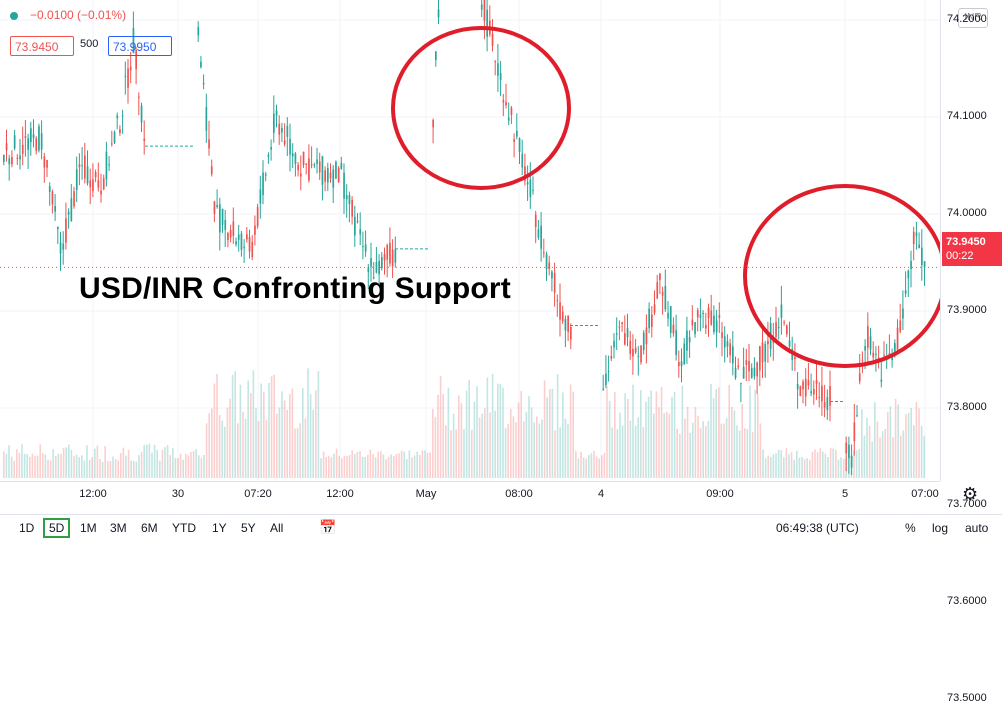 The width and height of the screenshot is (1002, 704). I want to click on price-tick-label: 73.7000, so click(967, 504).